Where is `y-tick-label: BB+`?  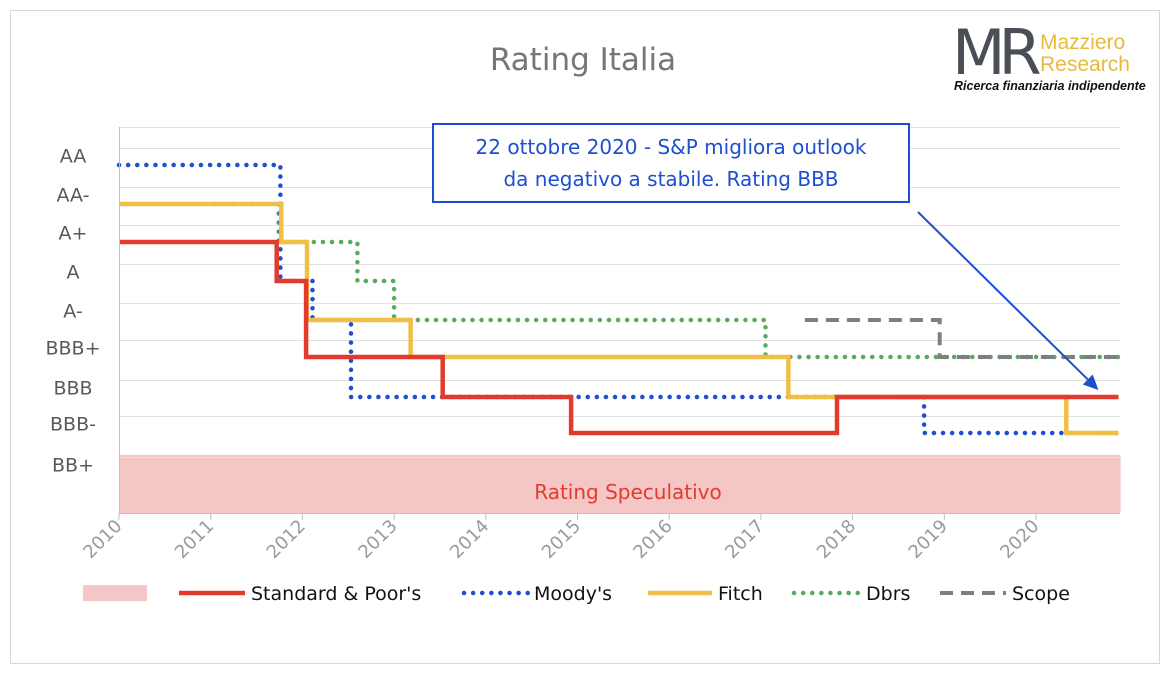
y-tick-label: BB+ is located at coordinates (73, 466).